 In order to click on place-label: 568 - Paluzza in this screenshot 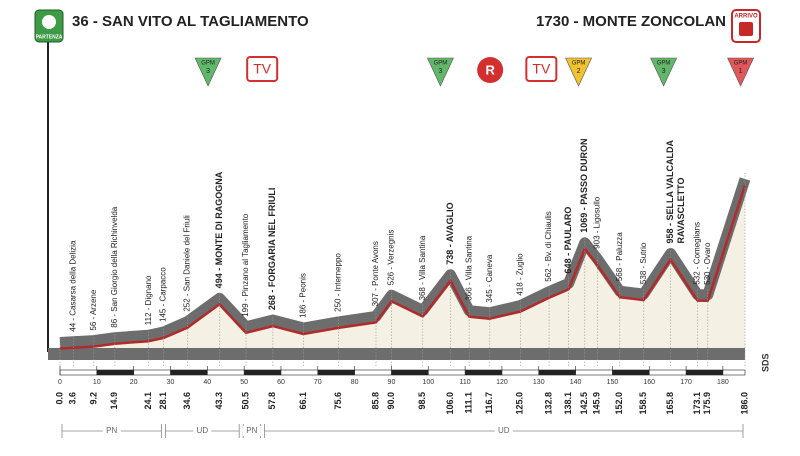, I will do `click(619, 256)`.